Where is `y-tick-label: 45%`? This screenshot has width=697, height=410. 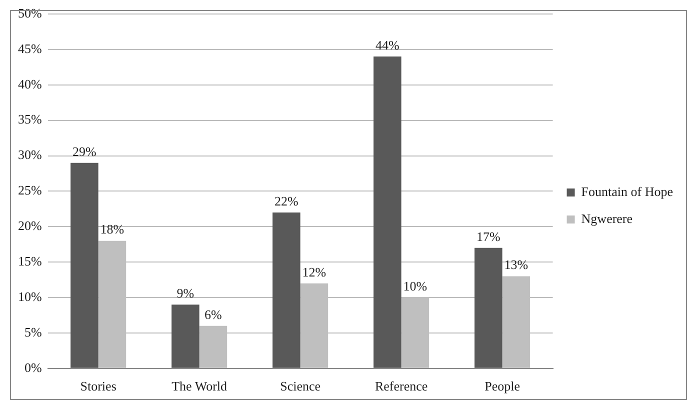
y-tick-label: 45% is located at coordinates (30, 48).